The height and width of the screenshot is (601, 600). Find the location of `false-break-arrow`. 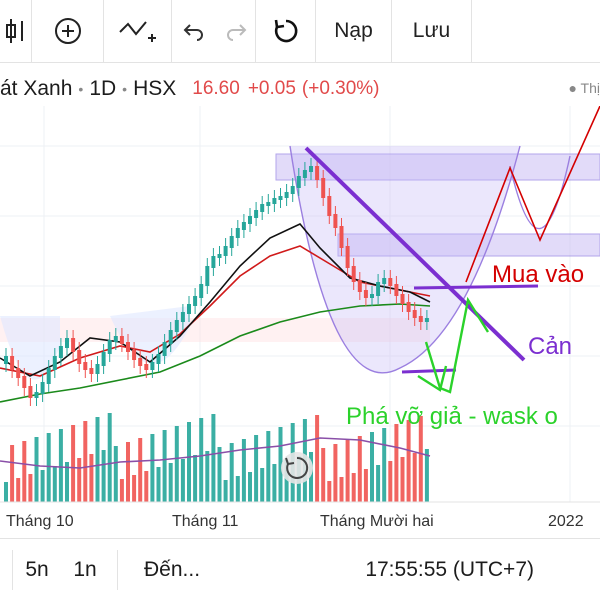

false-break-arrow is located at coordinates (432, 378).